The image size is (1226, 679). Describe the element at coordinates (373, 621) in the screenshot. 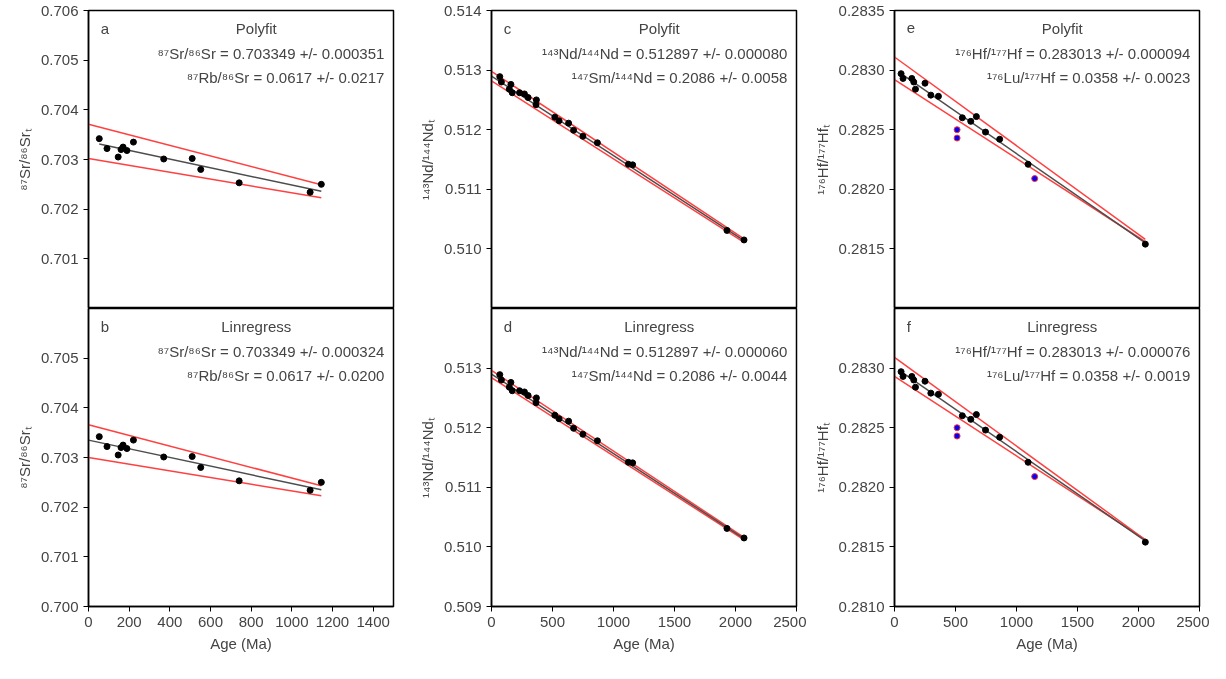

I see `x-tick-label: 1400` at that location.